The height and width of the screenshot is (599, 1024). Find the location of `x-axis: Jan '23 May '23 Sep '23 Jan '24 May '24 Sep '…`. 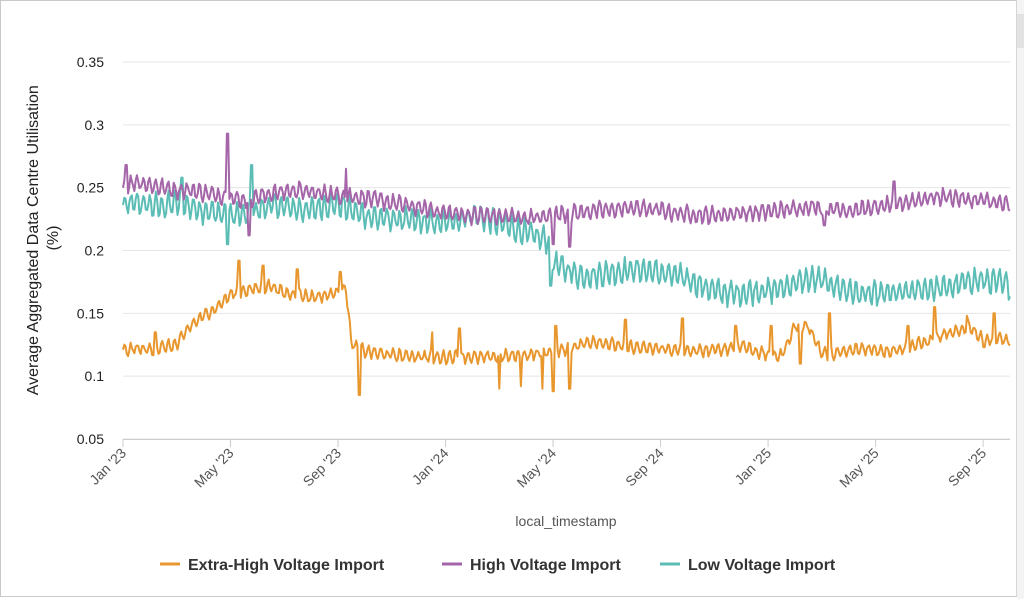

x-axis: Jan '23 May '23 Sep '23 Jan '24 May '24 Sep '… is located at coordinates (548, 464).